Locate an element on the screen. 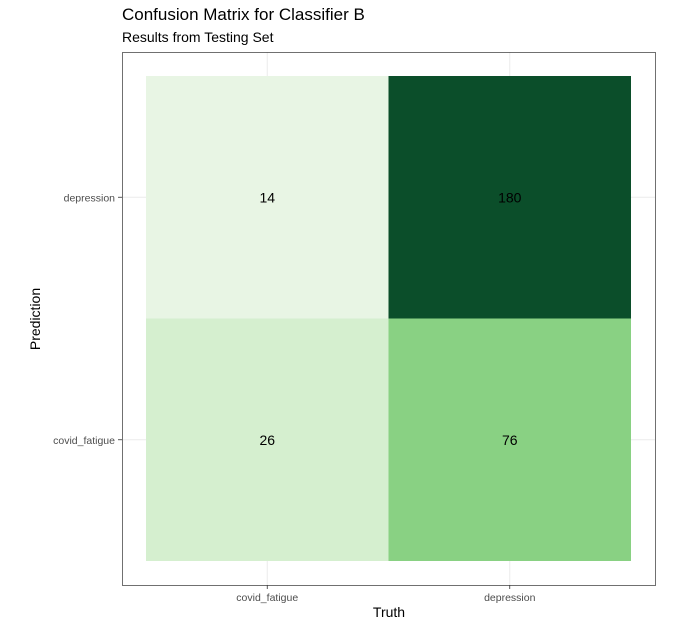  y-axis-ticks: covid_fatigue depression is located at coordinates (87, 319).